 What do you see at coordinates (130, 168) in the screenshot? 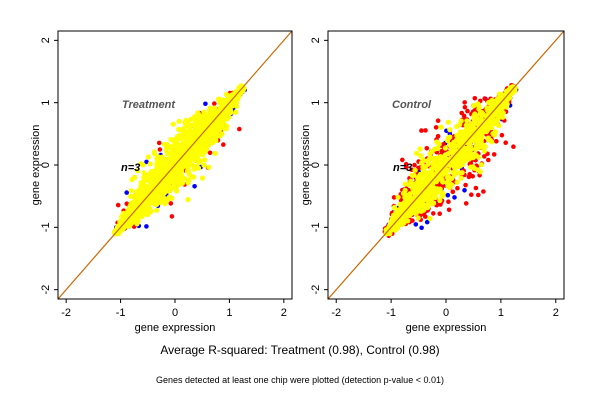
I see `treatment-n-label: n=3` at bounding box center [130, 168].